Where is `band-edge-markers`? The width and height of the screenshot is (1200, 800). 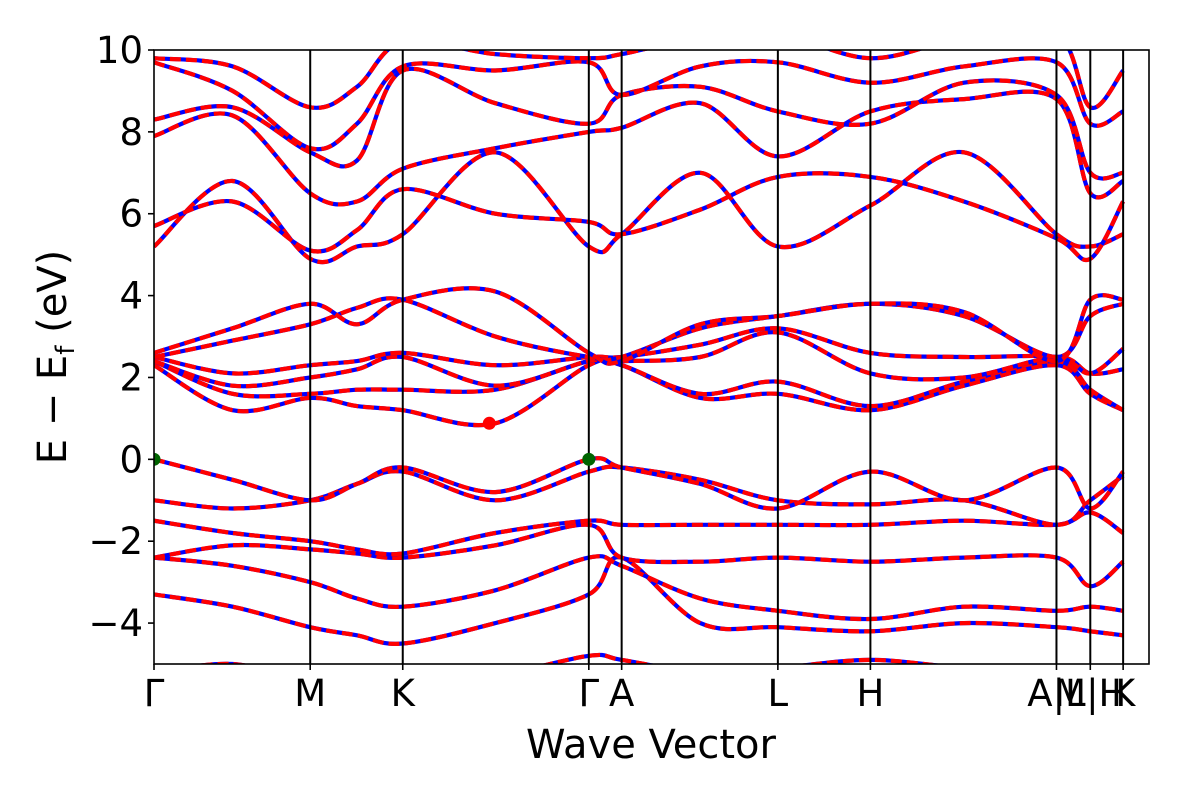 band-edge-markers is located at coordinates (375, 441).